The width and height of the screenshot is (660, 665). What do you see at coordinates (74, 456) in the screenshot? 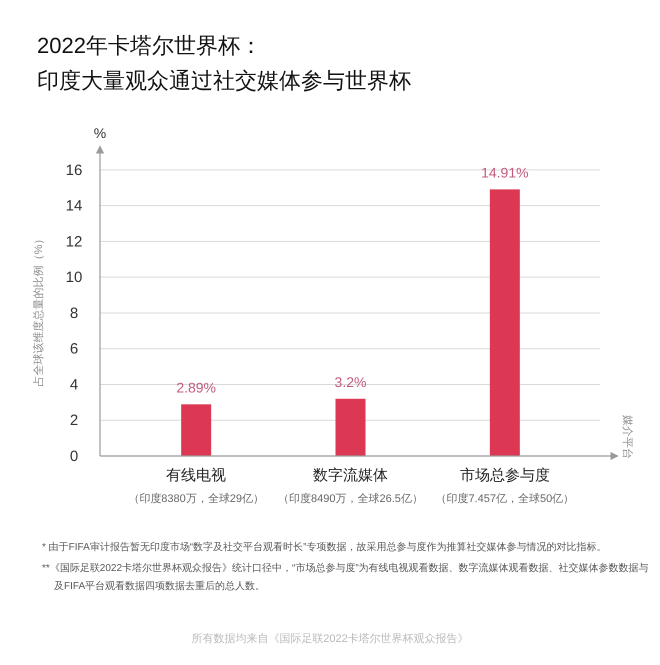
I see `y-tick-label: 0` at bounding box center [74, 456].